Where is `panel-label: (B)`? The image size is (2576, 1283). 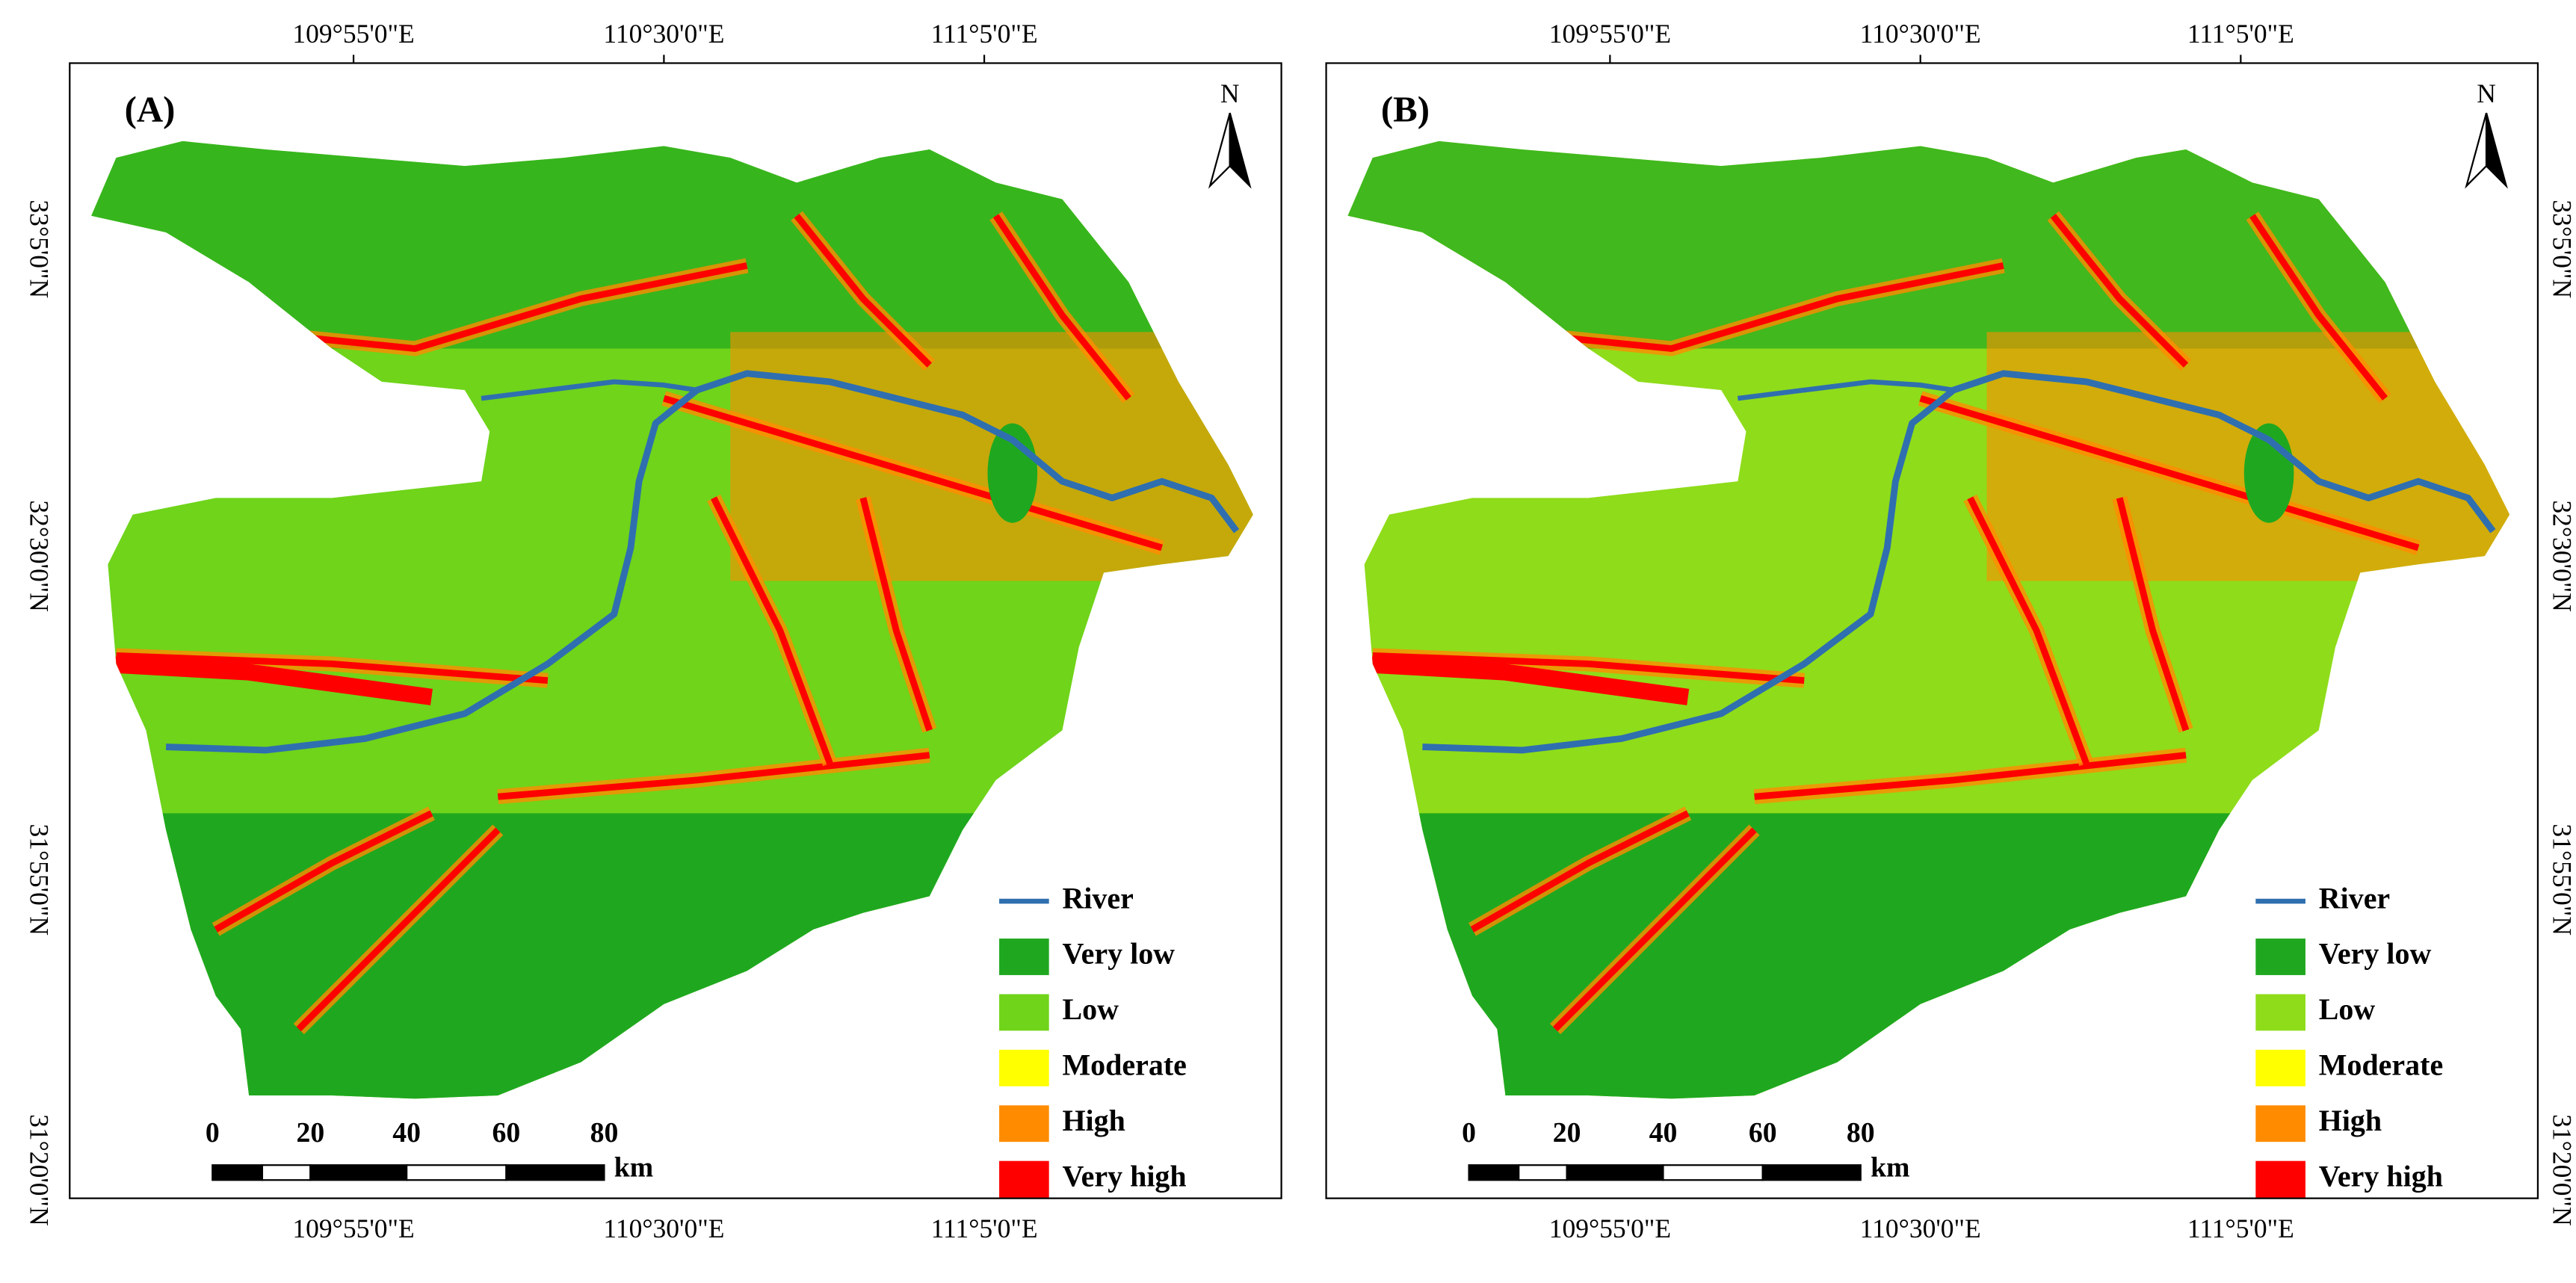
panel-label: (B) is located at coordinates (1406, 109).